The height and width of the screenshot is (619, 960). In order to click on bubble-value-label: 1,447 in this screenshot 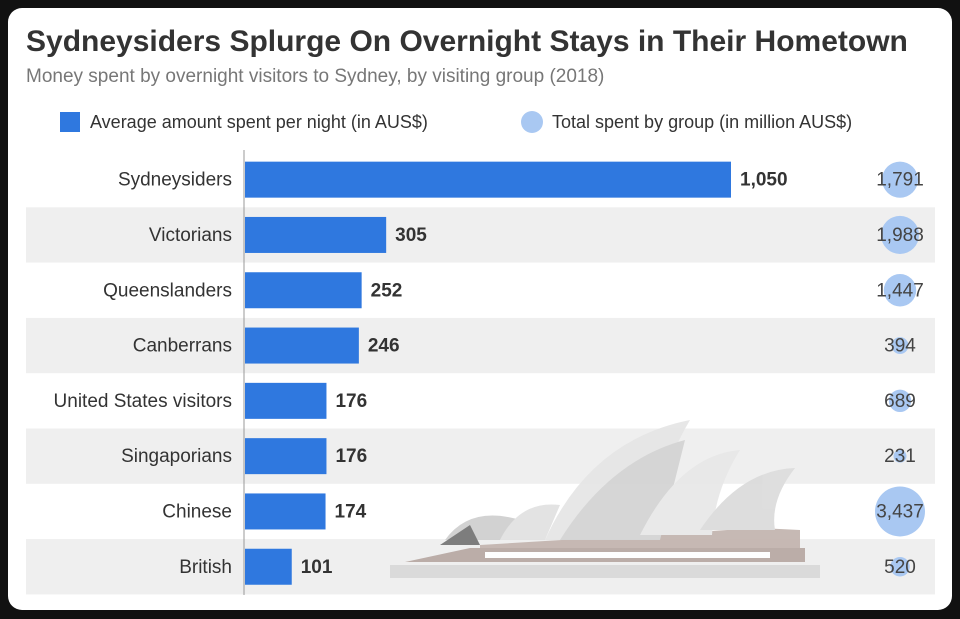, I will do `click(900, 290)`.